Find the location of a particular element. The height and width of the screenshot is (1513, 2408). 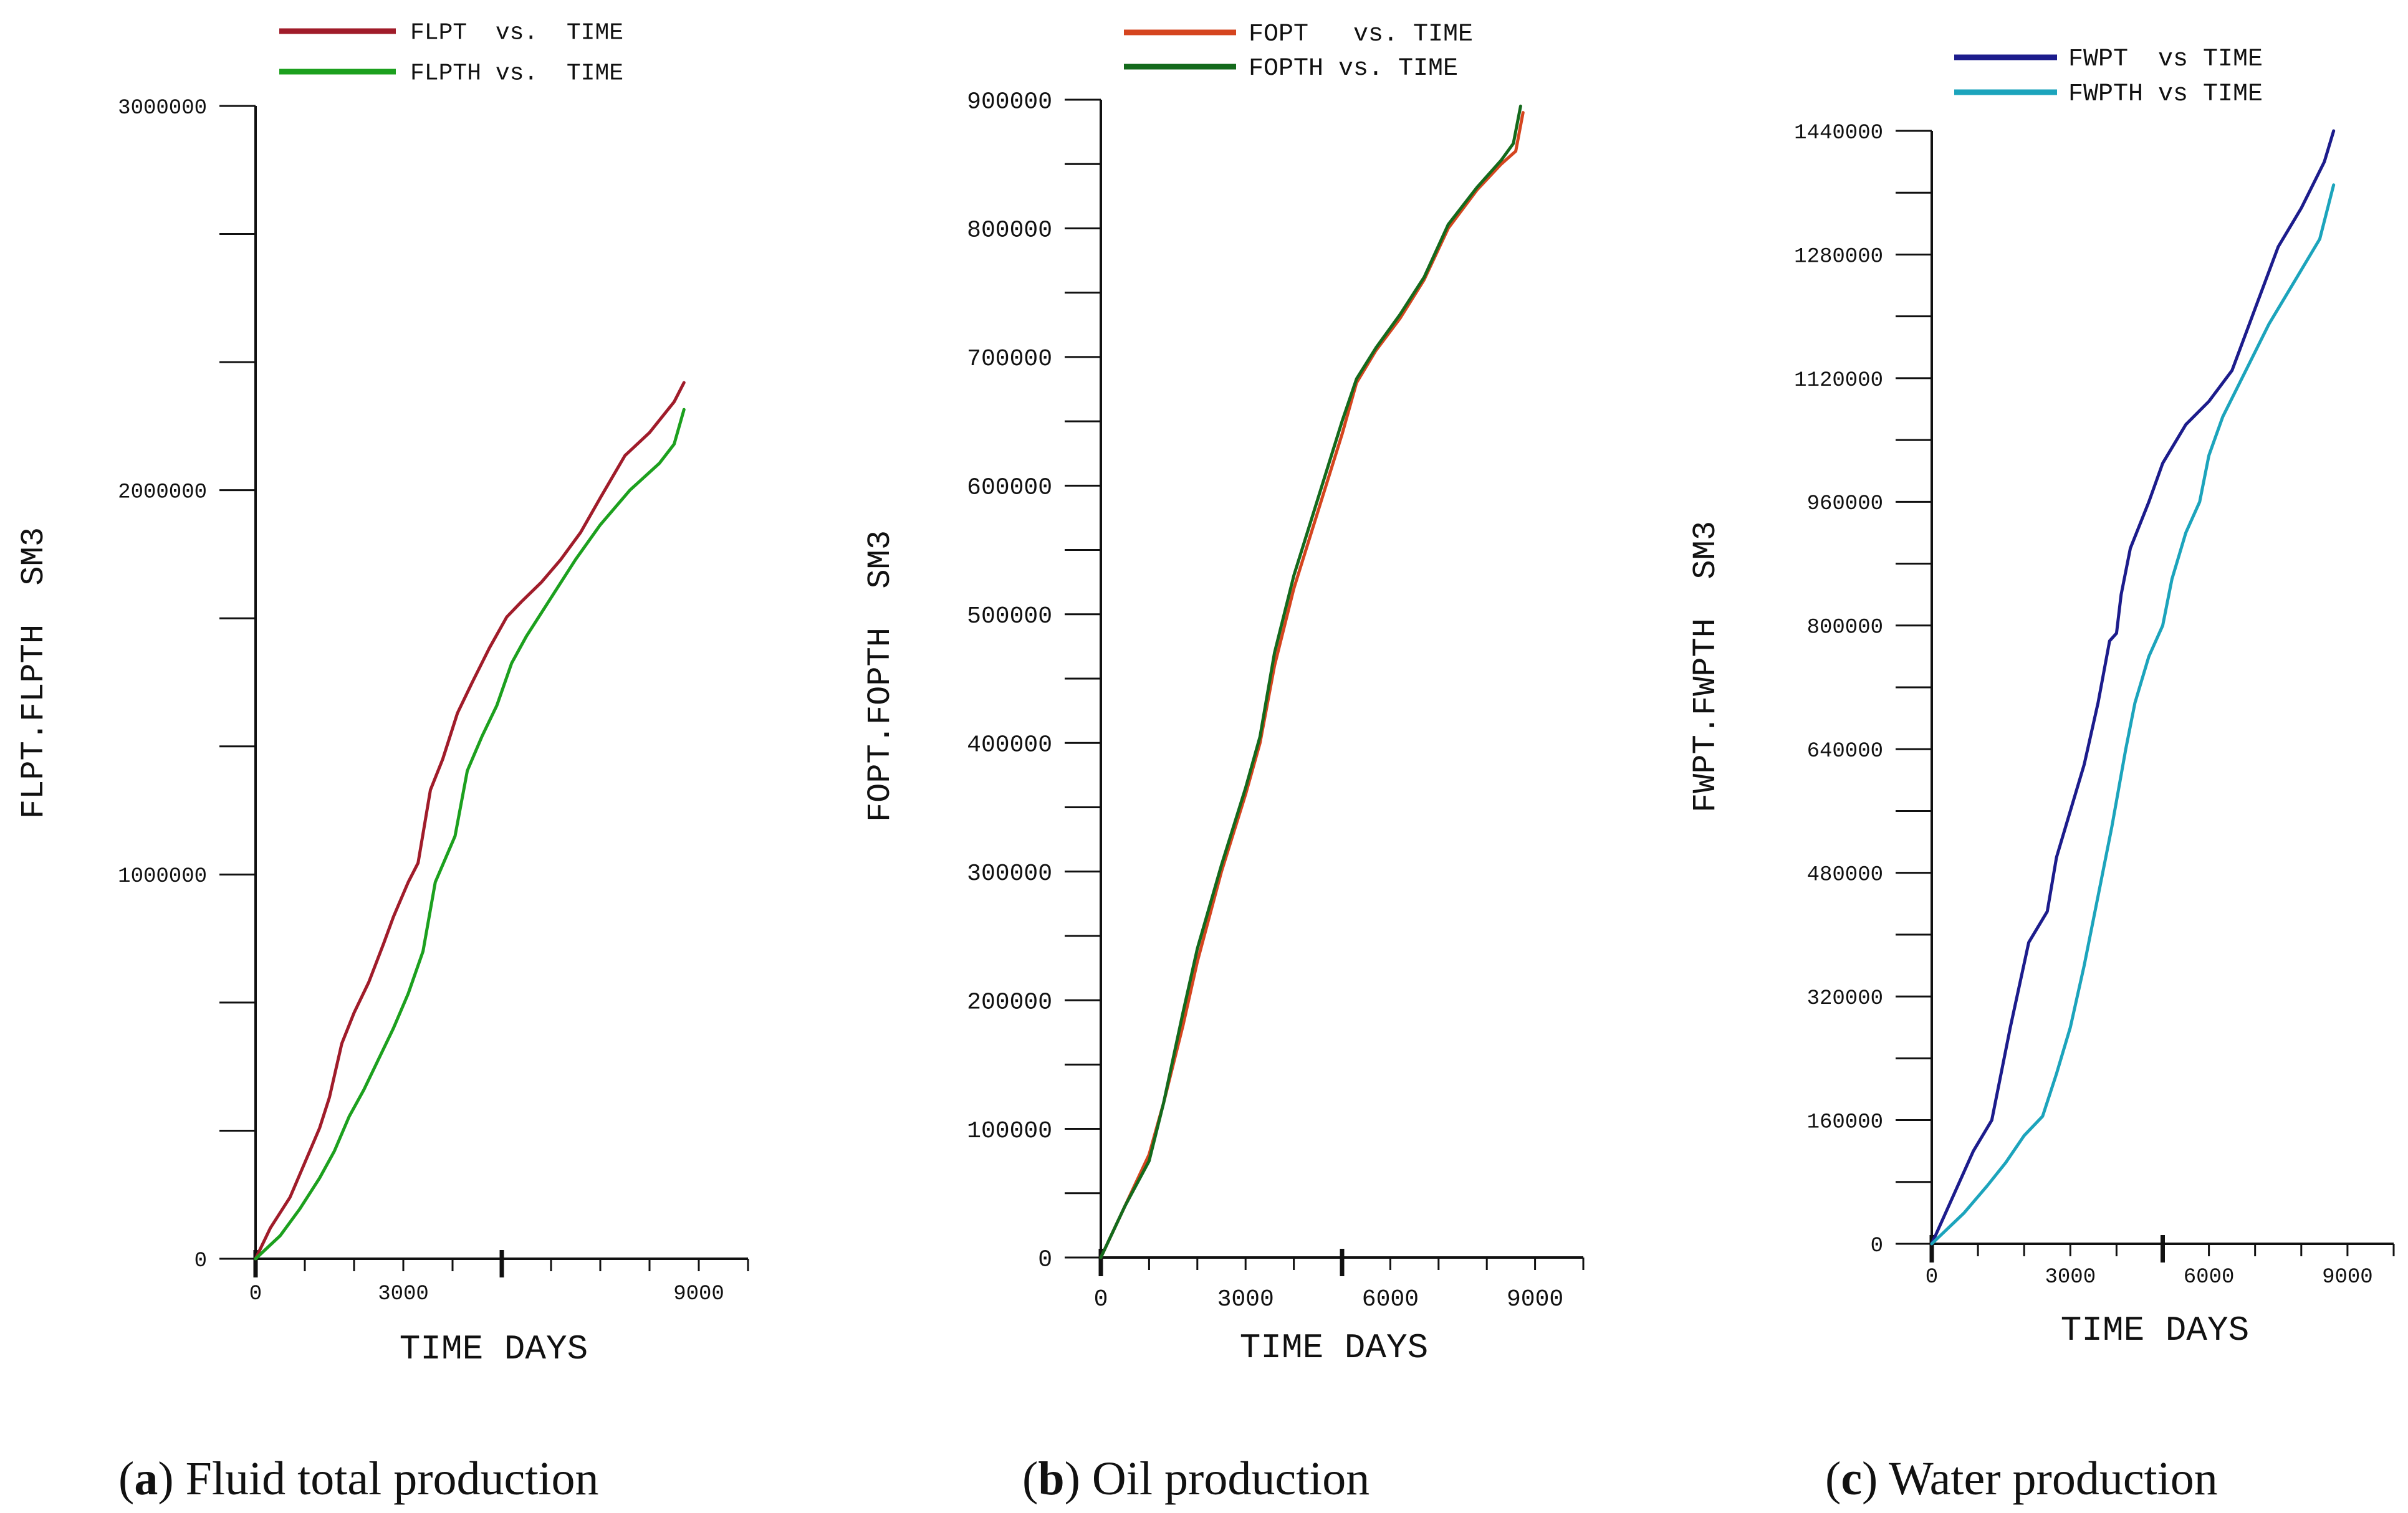

y-tick-label: 1120000 is located at coordinates (1838, 381).